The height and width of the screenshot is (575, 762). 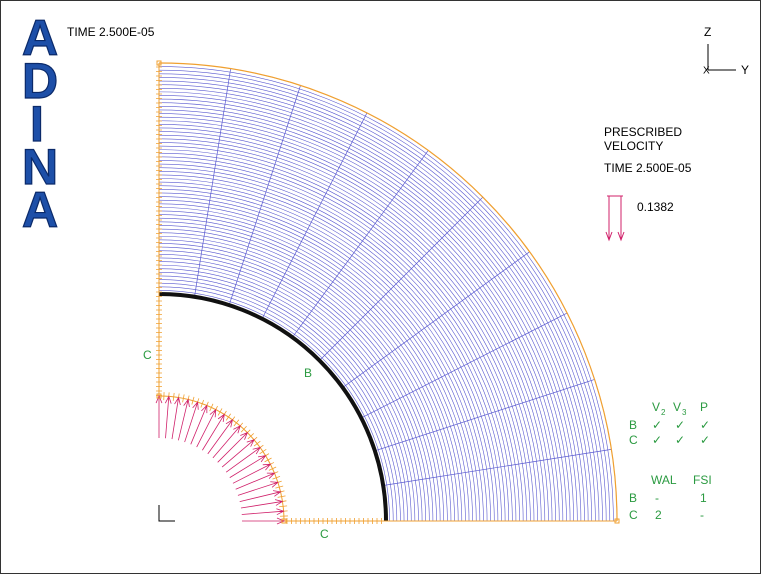 What do you see at coordinates (745, 70) in the screenshot?
I see `axis-y: Y` at bounding box center [745, 70].